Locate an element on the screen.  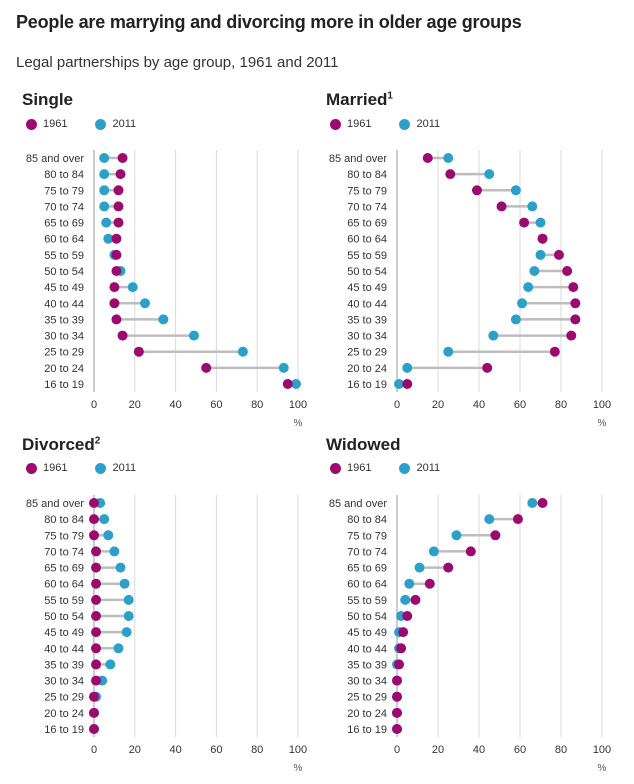
category-label: 25 to 29 is located at coordinates (64, 353).